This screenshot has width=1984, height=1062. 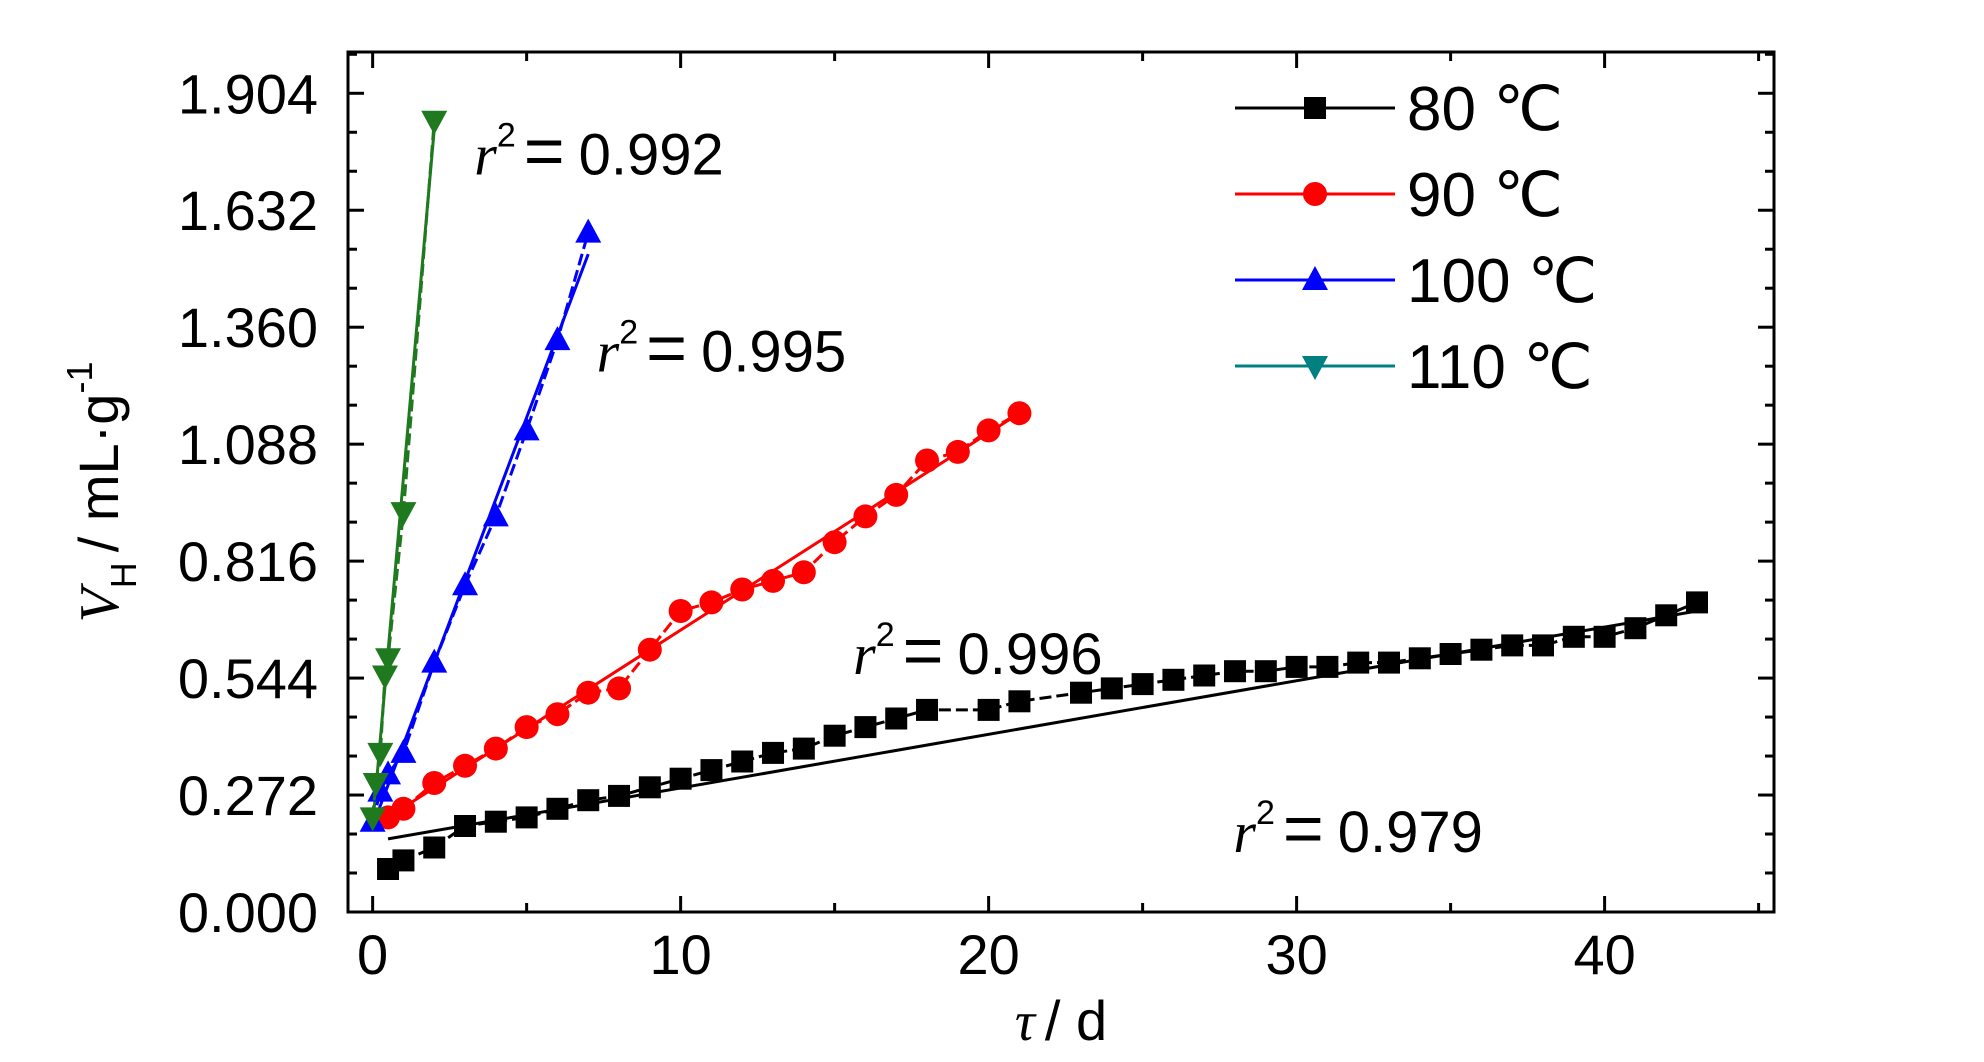 What do you see at coordinates (123, 575) in the screenshot?
I see `y-axis-subscript: H` at bounding box center [123, 575].